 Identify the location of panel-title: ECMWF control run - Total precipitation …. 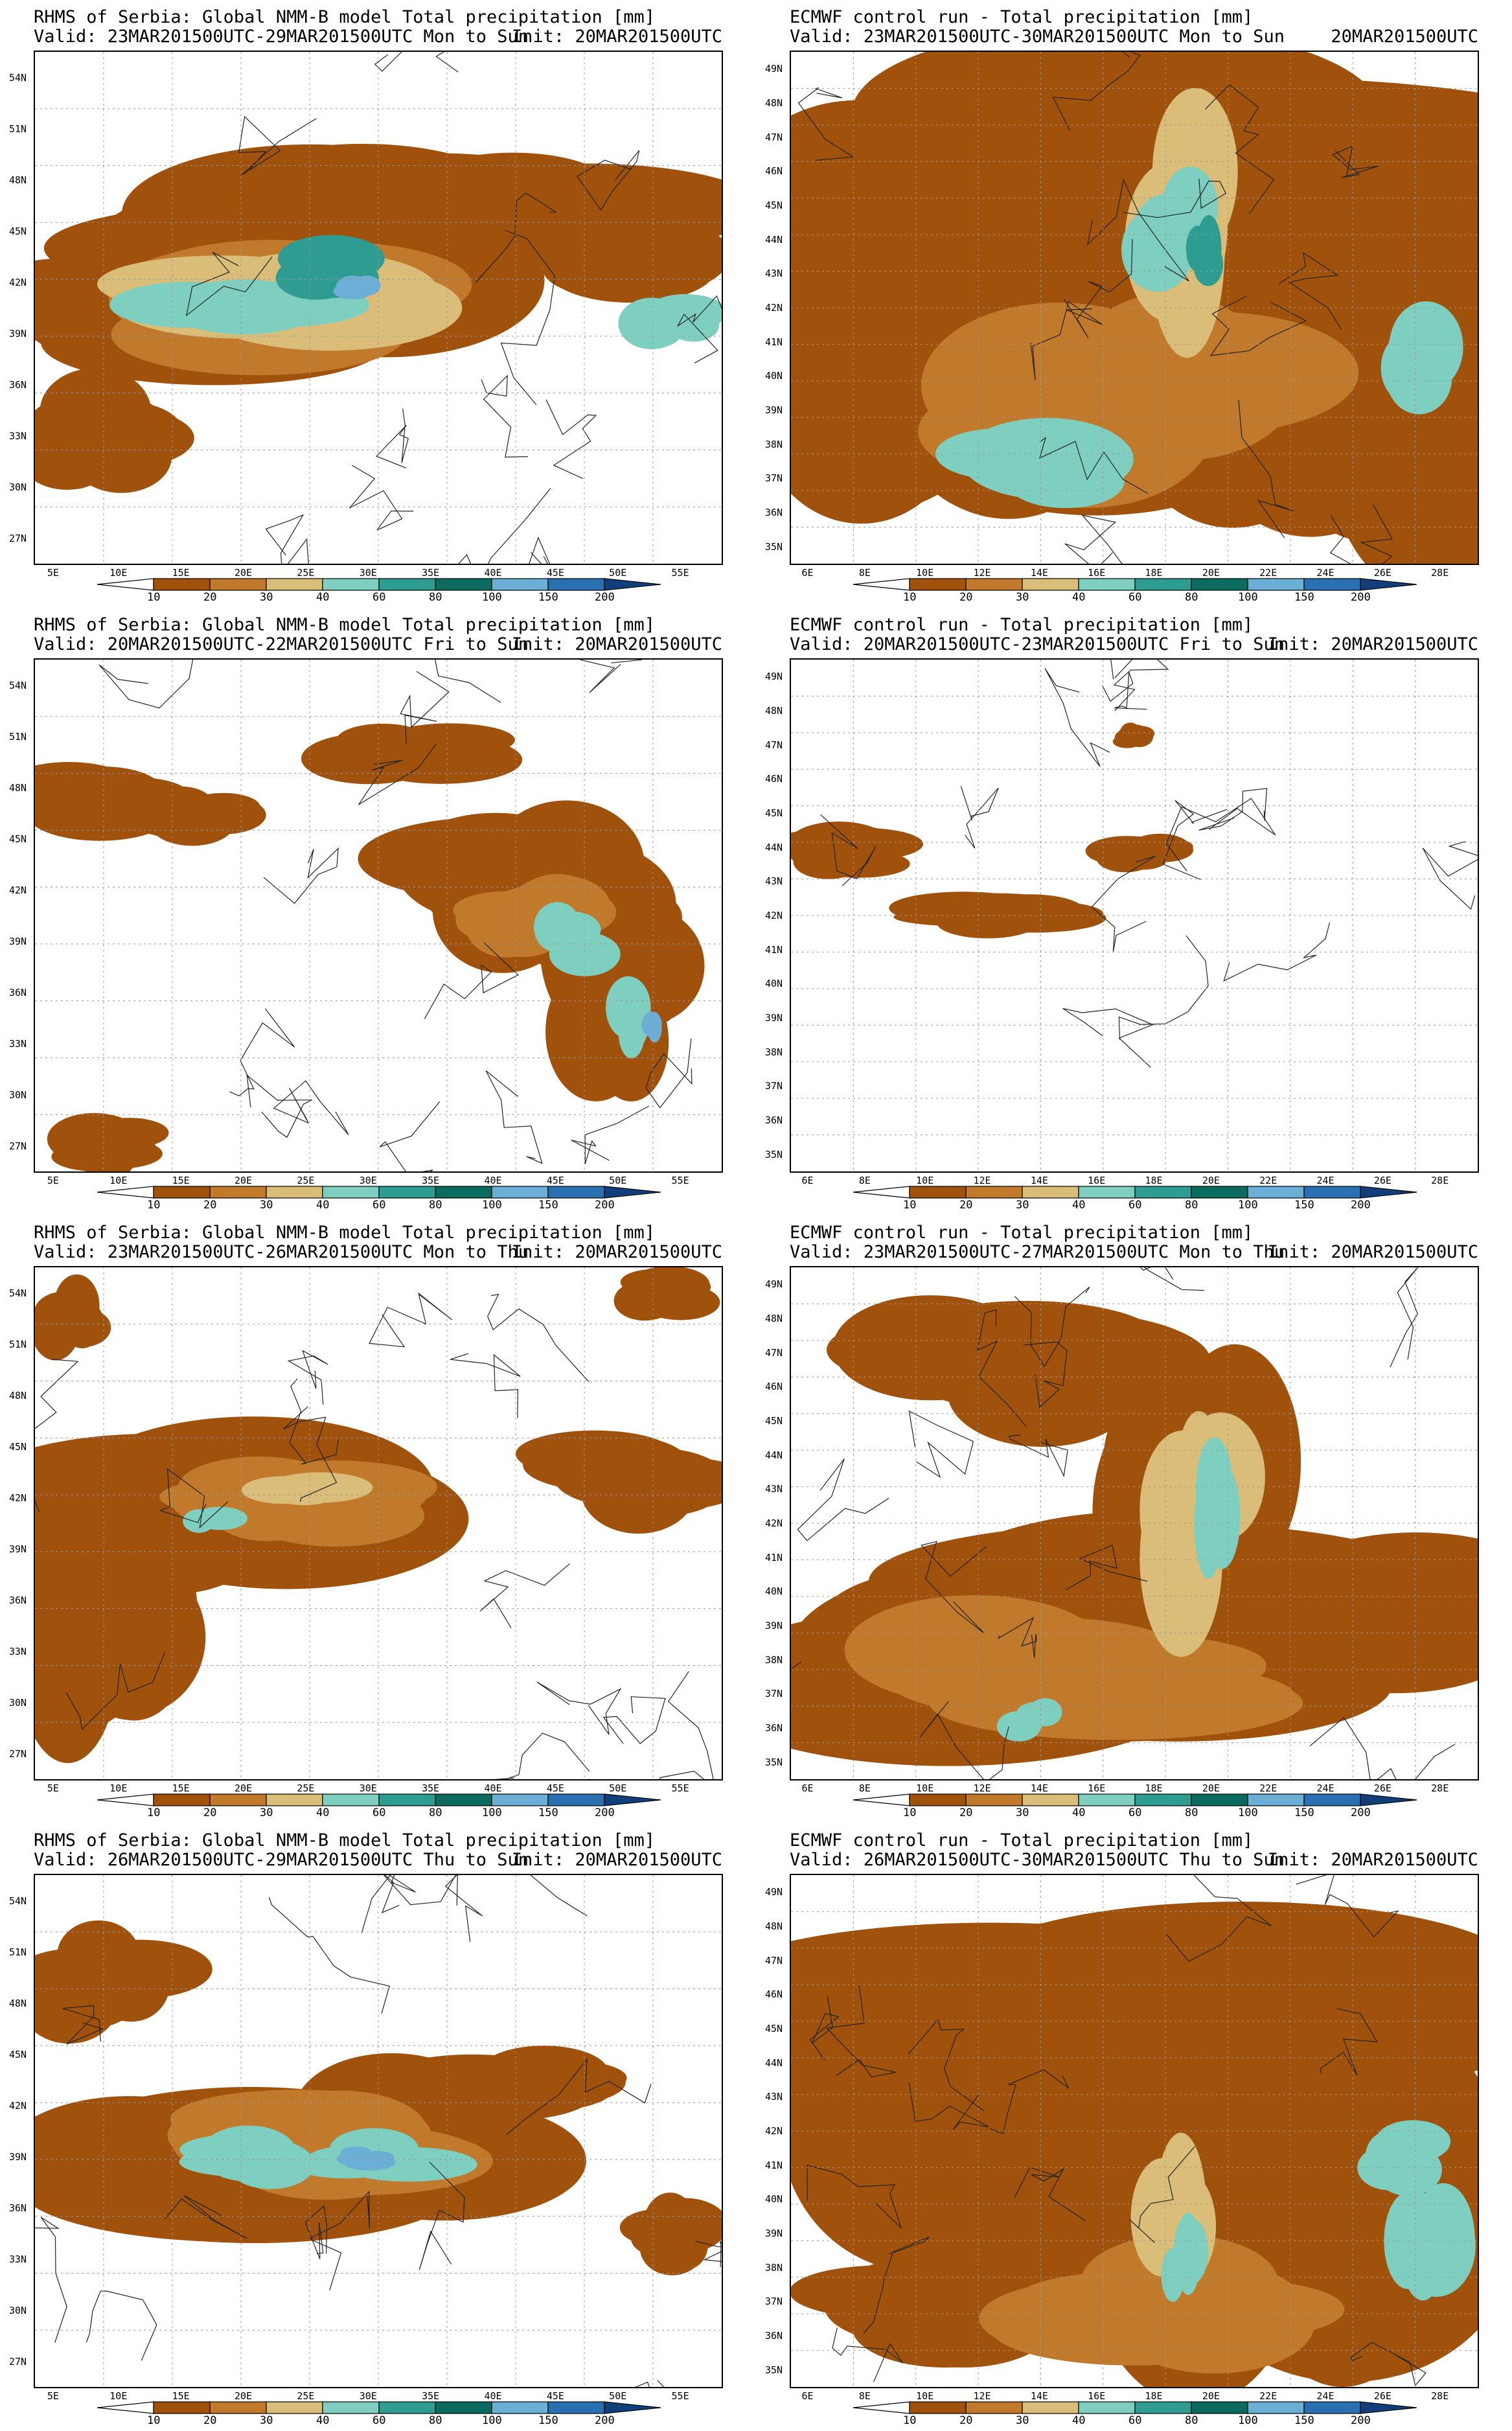
(1022, 17).